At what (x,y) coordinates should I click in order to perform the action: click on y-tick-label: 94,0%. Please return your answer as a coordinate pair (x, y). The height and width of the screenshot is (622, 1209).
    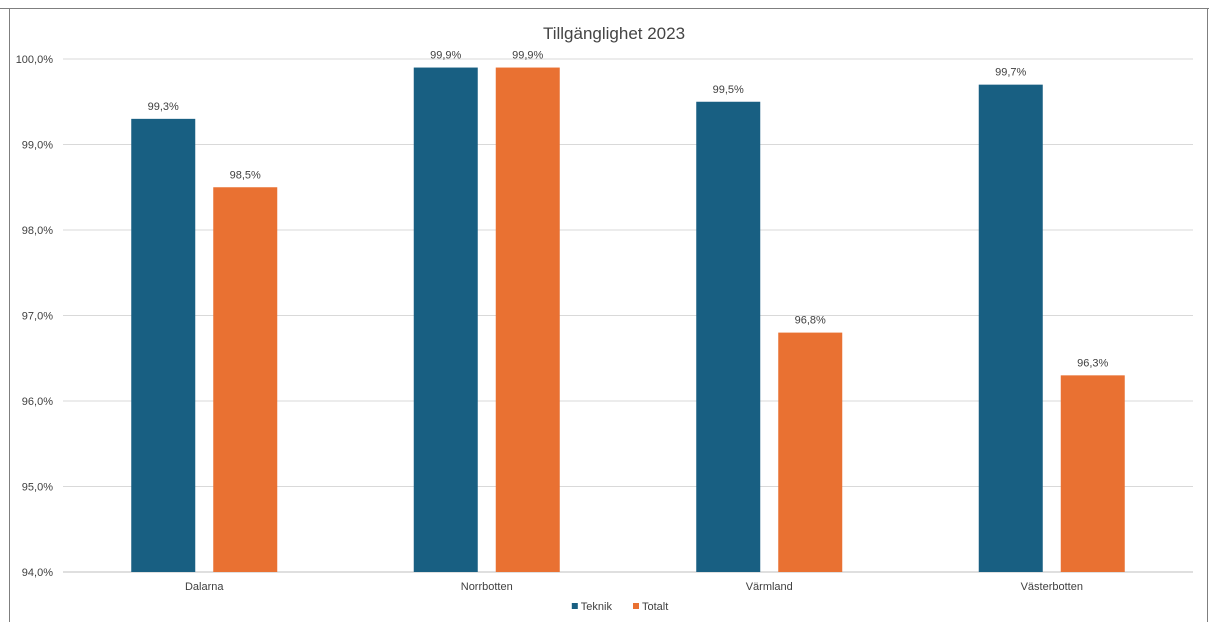
    Looking at the image, I should click on (37, 573).